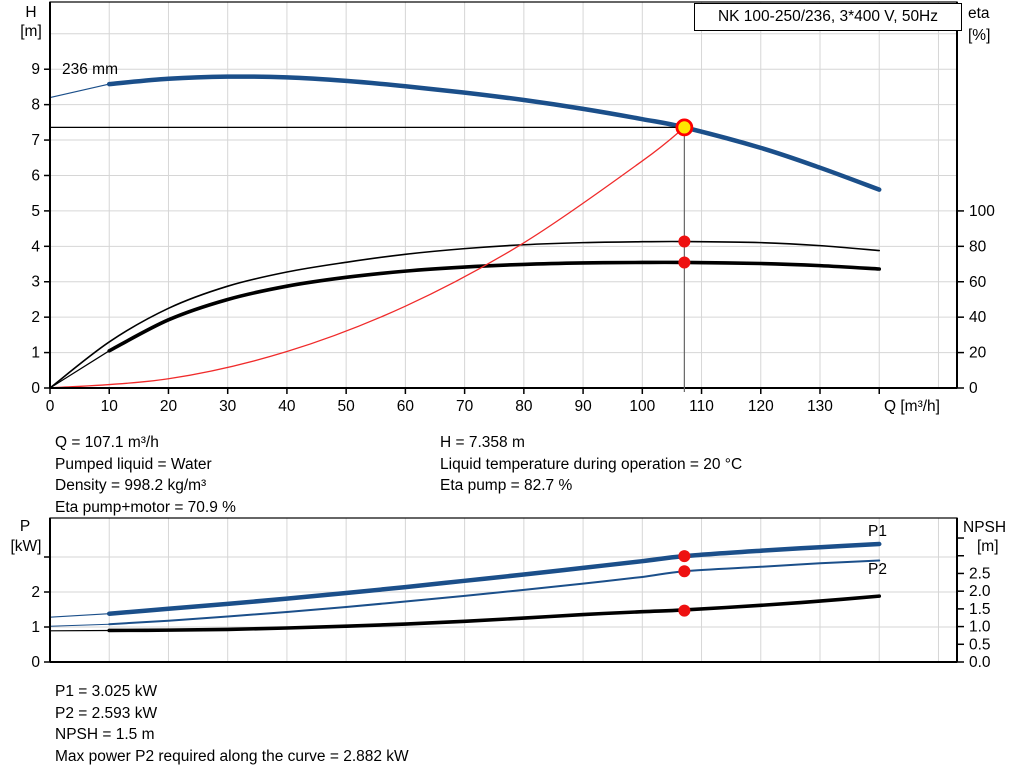 The height and width of the screenshot is (781, 1024). Describe the element at coordinates (25, 526) in the screenshot. I see `p-axis-label: P` at that location.